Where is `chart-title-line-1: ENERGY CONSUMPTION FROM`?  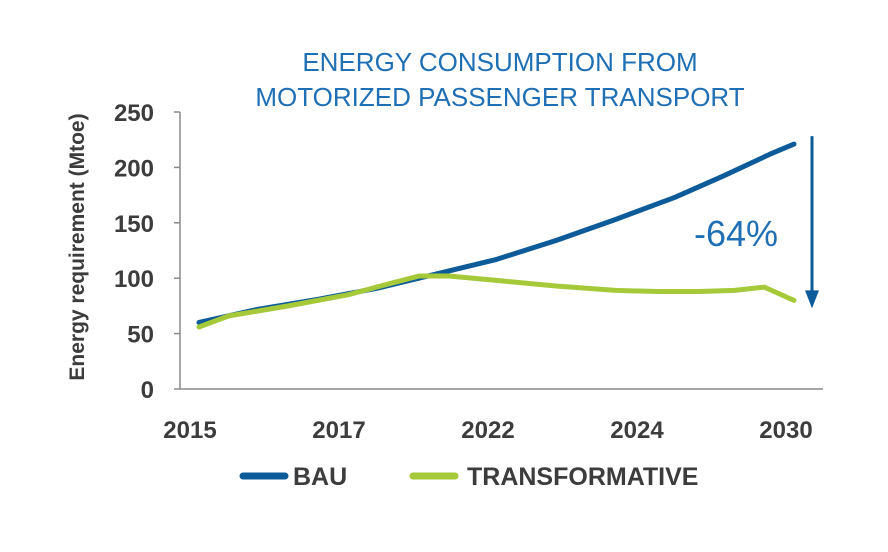
chart-title-line-1: ENERGY CONSUMPTION FROM is located at coordinates (499, 62).